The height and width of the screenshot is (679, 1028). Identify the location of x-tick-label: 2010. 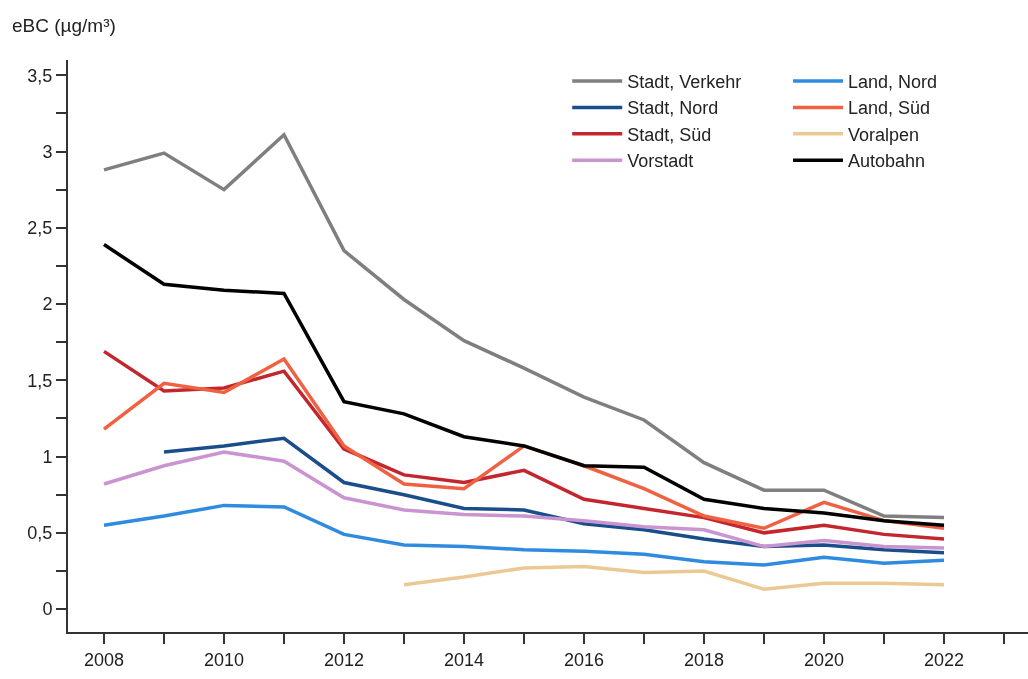
(224, 659).